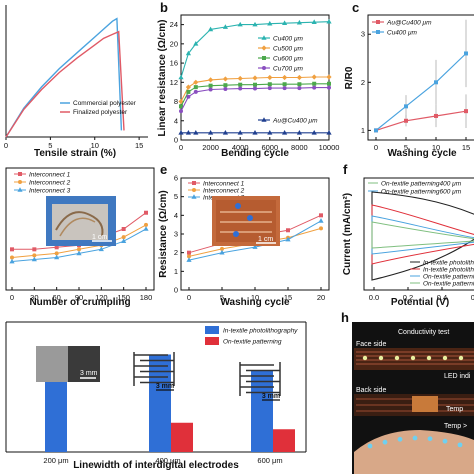  I want to click on c-ytick-0: 1, so click(363, 130).